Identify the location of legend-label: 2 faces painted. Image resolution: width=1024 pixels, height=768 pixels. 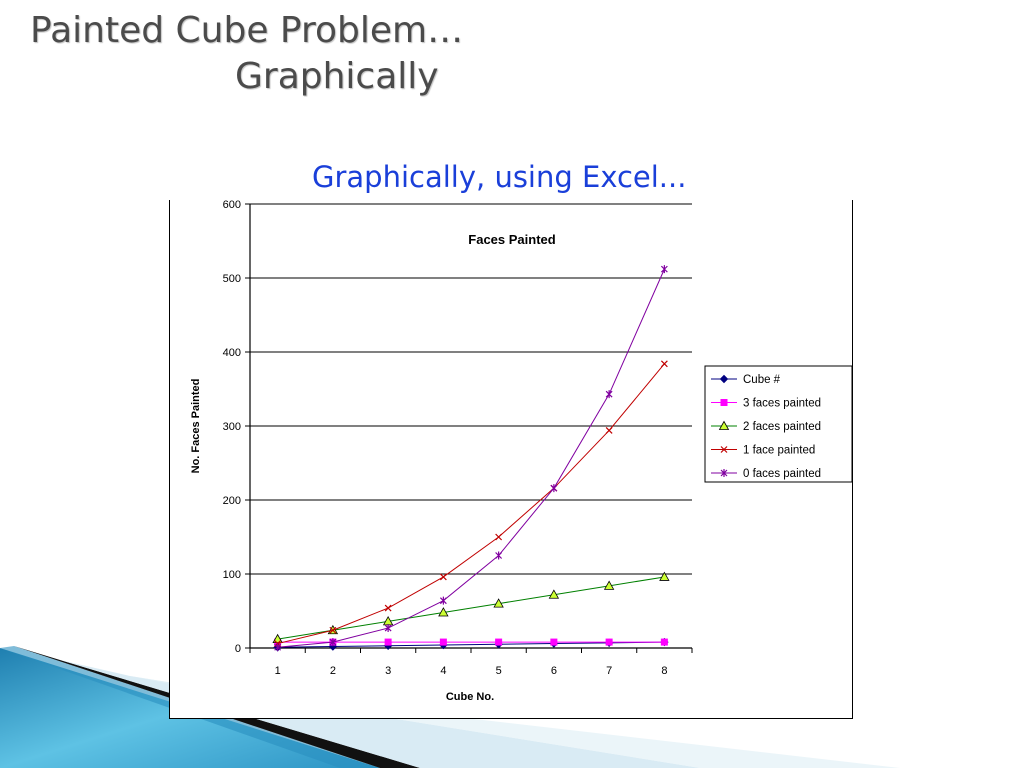
(782, 427).